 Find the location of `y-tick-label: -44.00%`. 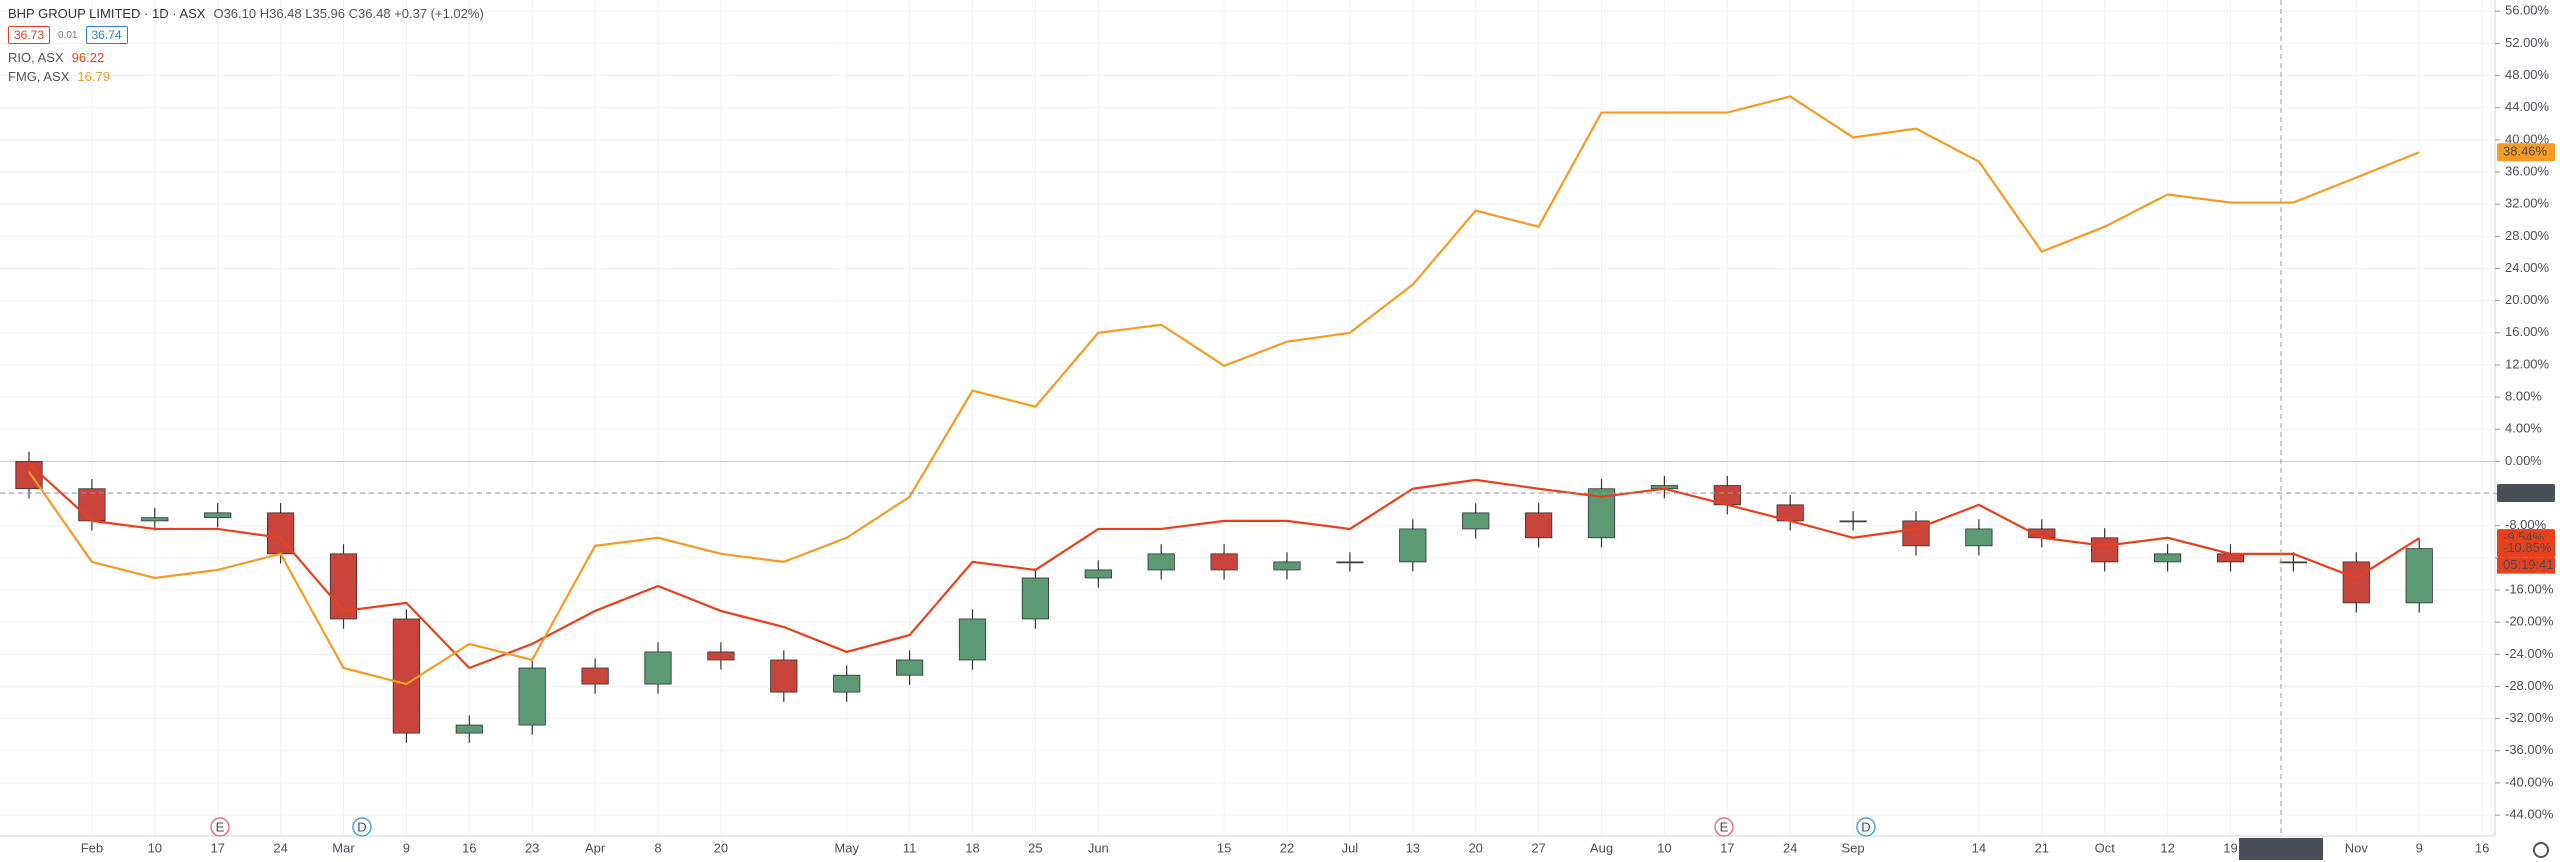

y-tick-label: -44.00% is located at coordinates (2529, 814).